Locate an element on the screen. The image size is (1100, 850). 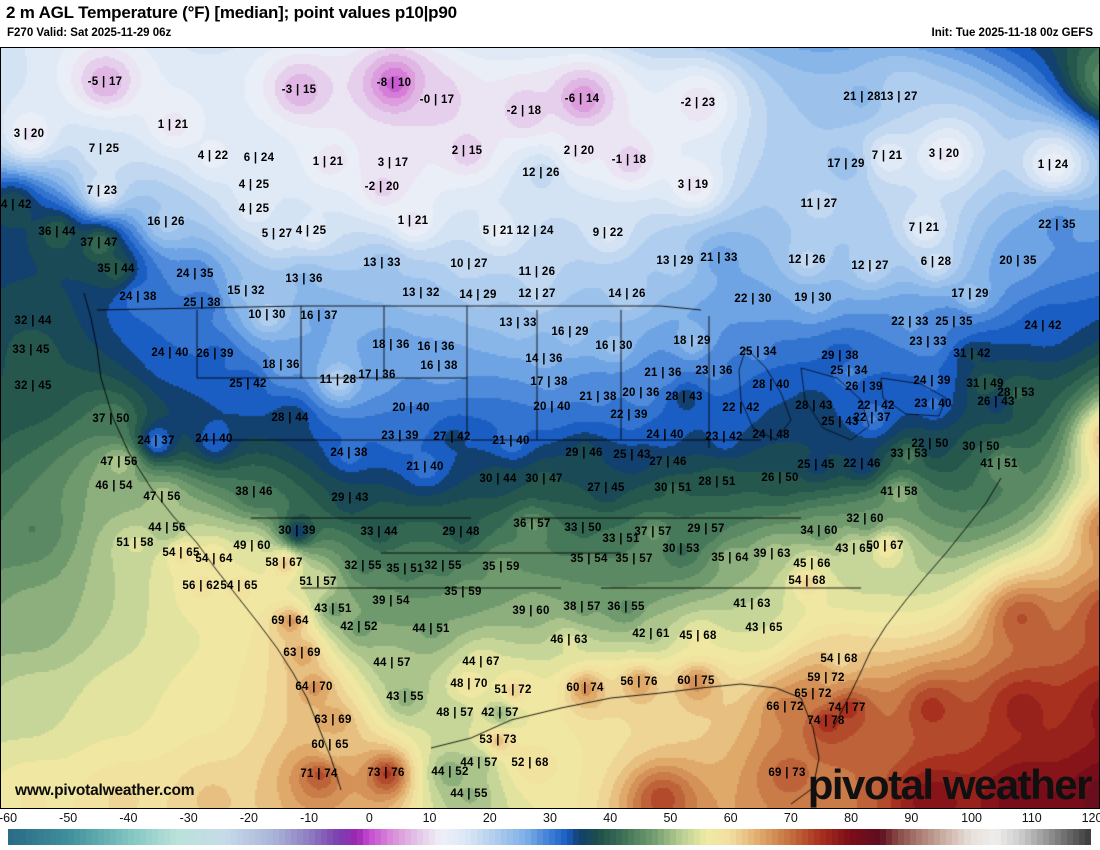
init-time-label: Init: Tue 2025-11-18 00z GEFS is located at coordinates (1012, 33).